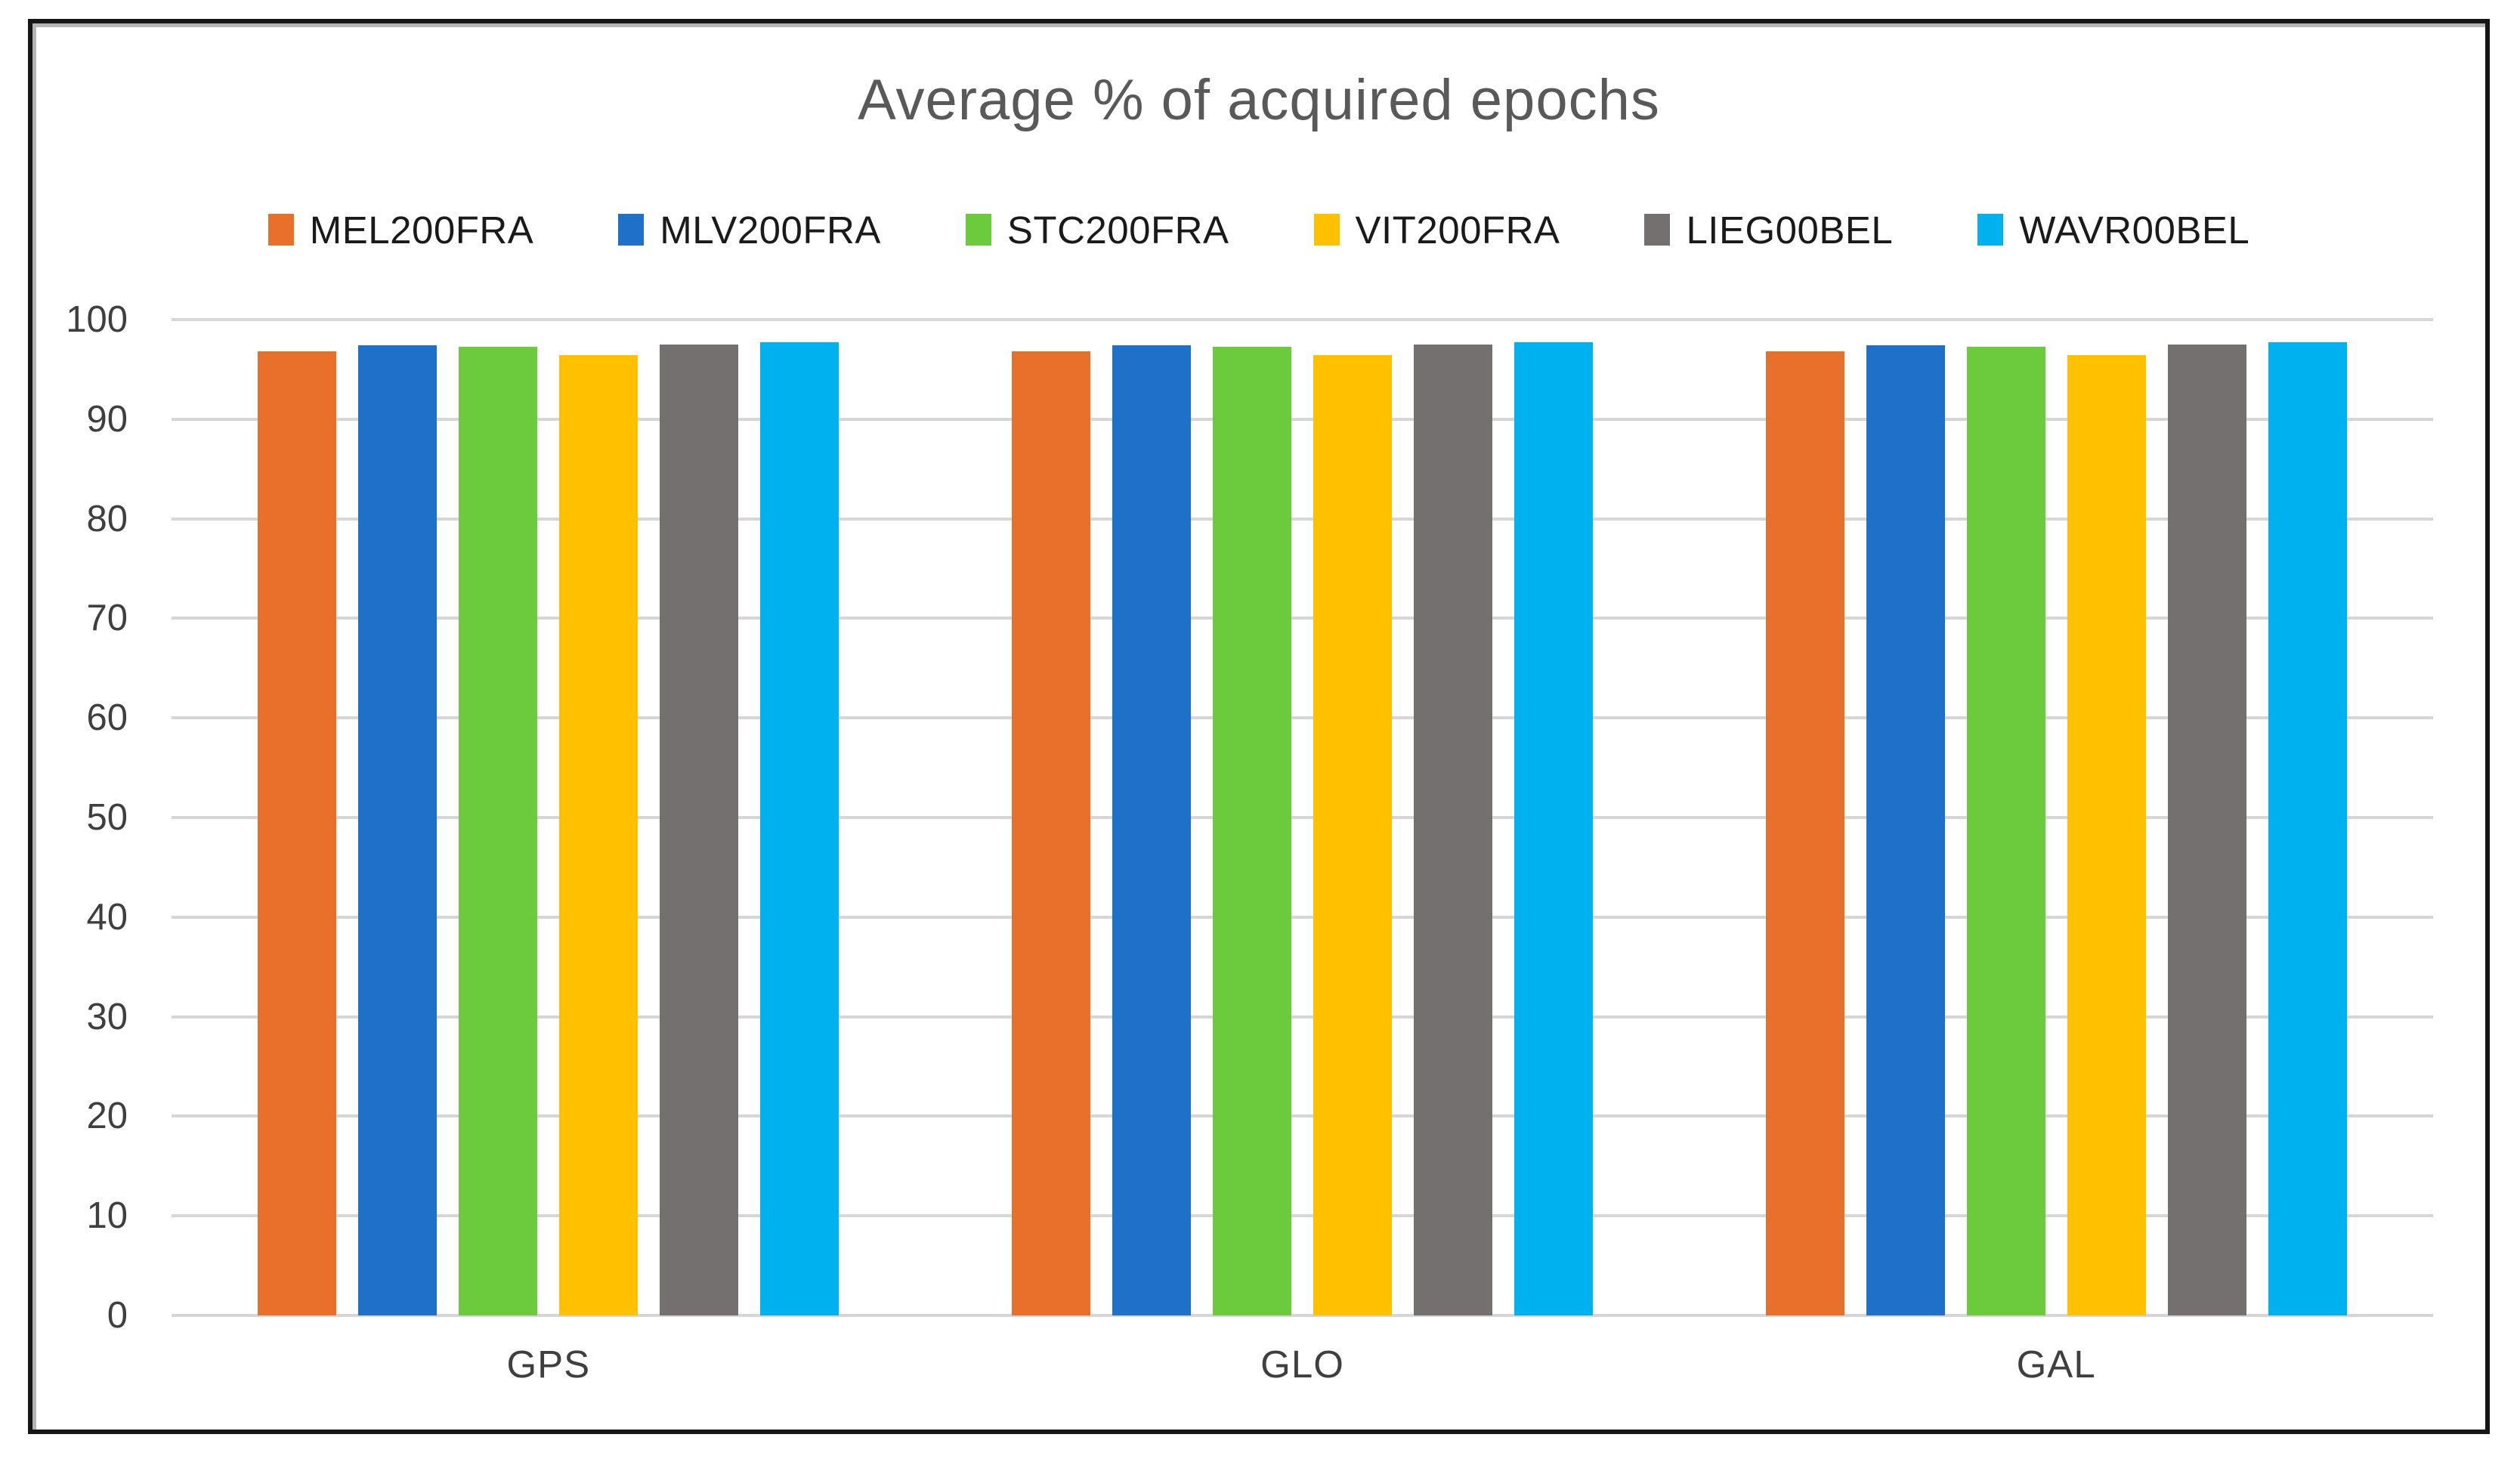 The image size is (2520, 1459). Describe the element at coordinates (398, 830) in the screenshot. I see `bar-MLV200FRA-GPS` at that location.